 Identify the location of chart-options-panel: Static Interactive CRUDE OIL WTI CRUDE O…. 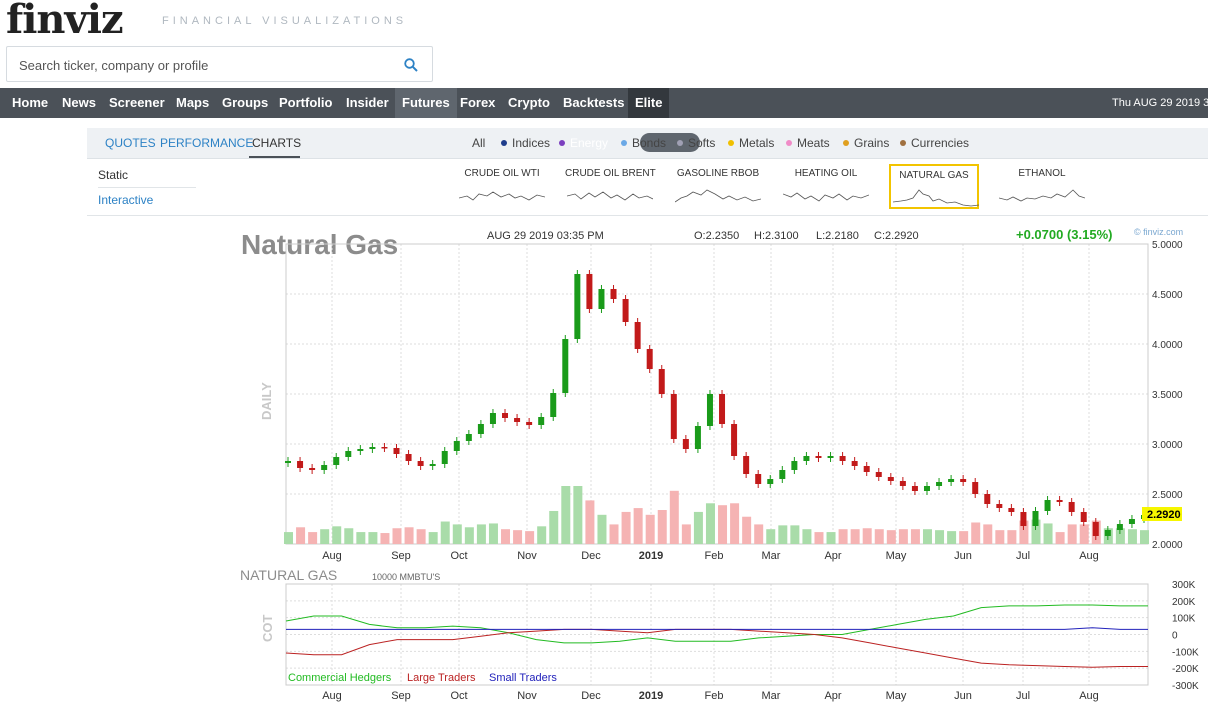
(647, 187).